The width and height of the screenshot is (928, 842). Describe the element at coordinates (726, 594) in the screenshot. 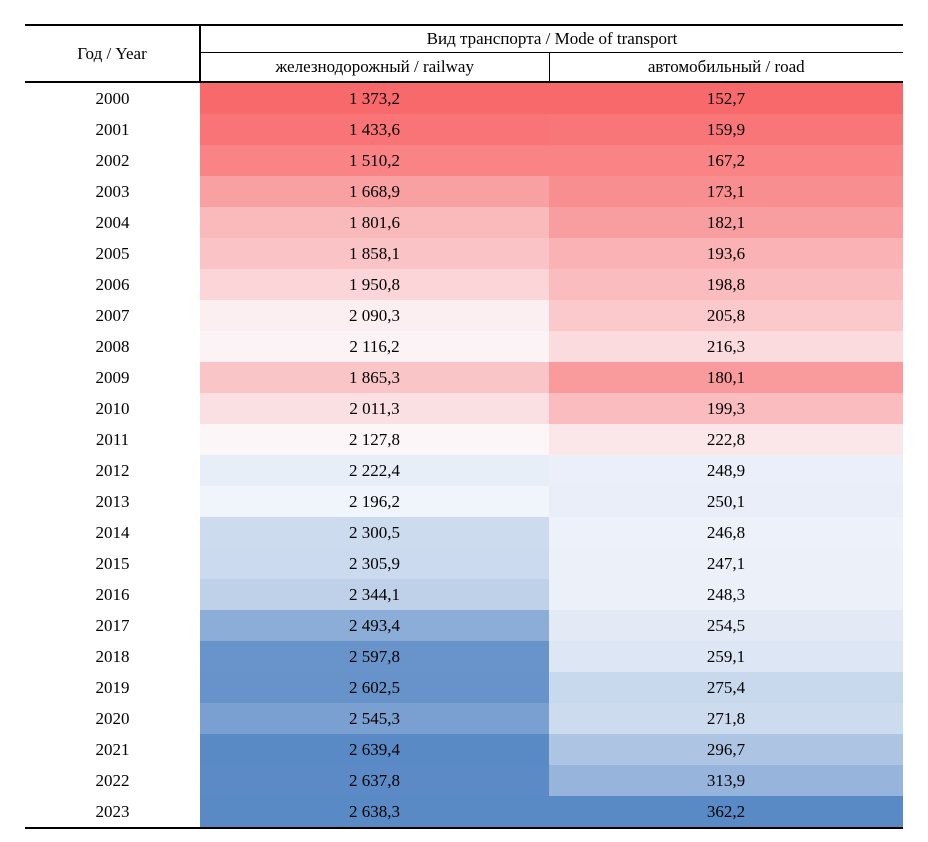

I see `road-value-cell: 248,3` at that location.